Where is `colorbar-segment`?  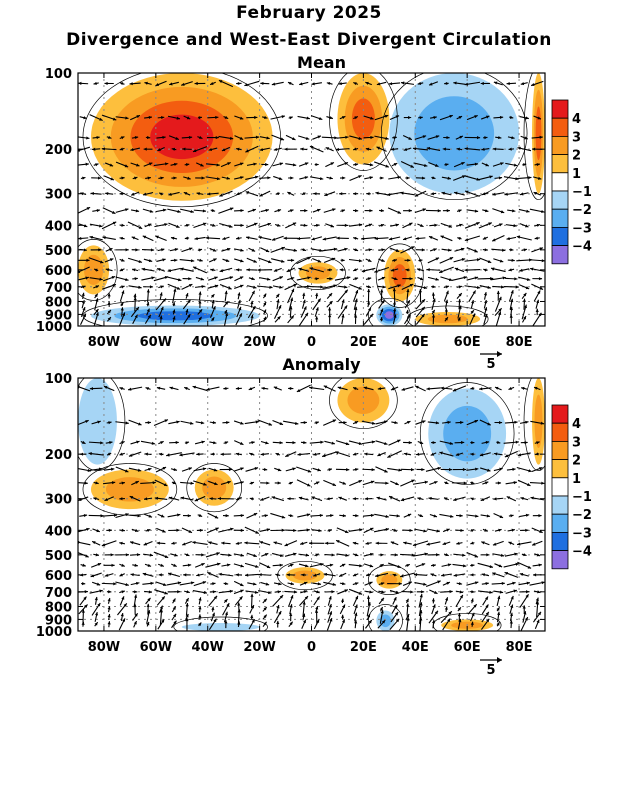 colorbar-segment is located at coordinates (560, 109).